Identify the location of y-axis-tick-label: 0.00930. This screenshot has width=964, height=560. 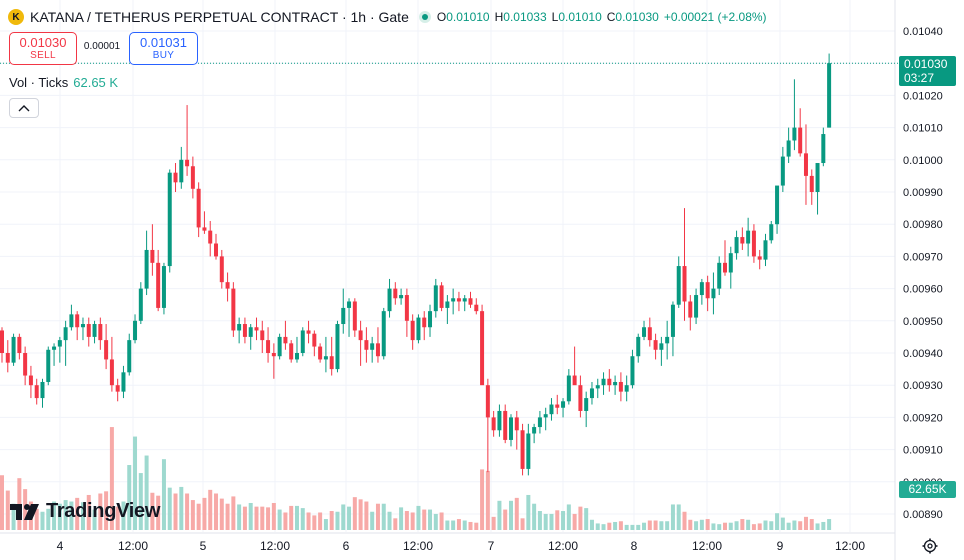
(923, 386).